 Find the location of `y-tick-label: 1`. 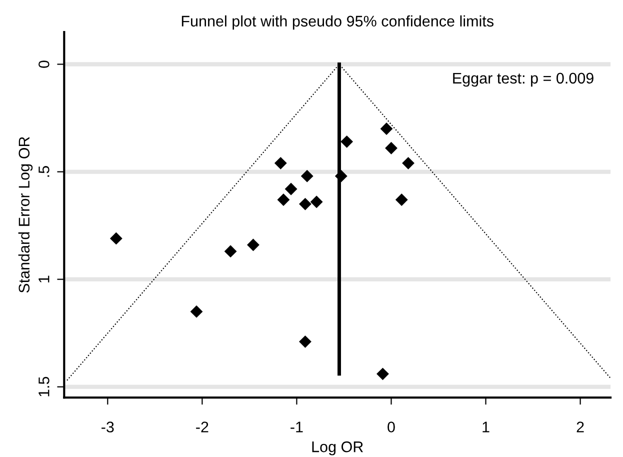

y-tick-label: 1 is located at coordinates (44, 279).